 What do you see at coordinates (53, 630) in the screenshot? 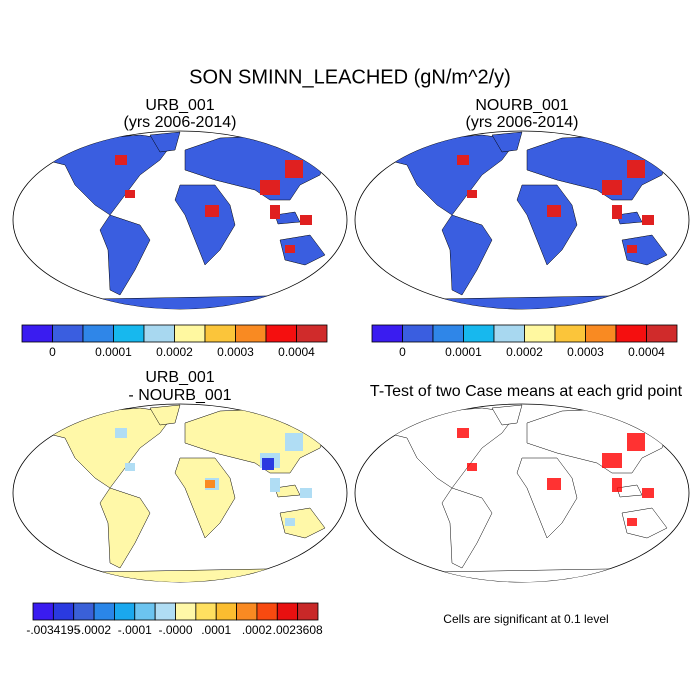
I see `colorbar-label: -.0034195` at bounding box center [53, 630].